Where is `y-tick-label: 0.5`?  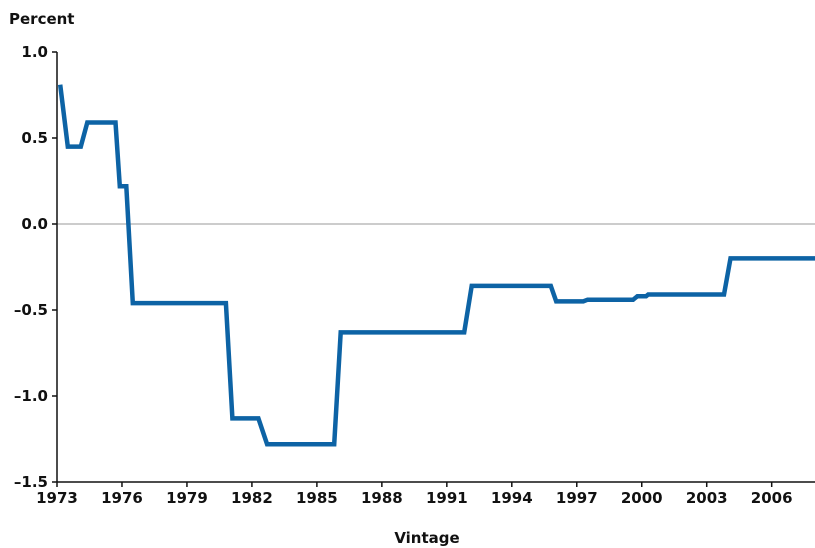 y-tick-label: 0.5 is located at coordinates (34, 138).